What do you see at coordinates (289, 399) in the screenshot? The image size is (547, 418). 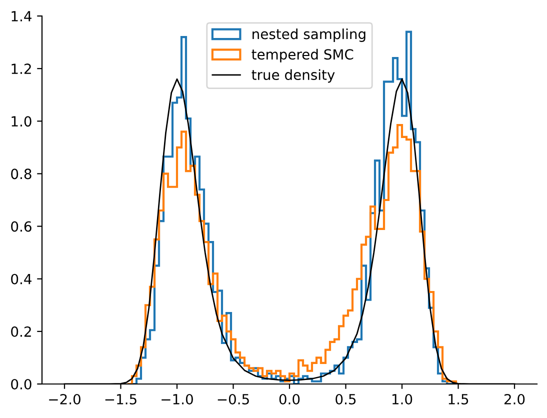 I see `x-tick-label: 0.0` at bounding box center [289, 399].